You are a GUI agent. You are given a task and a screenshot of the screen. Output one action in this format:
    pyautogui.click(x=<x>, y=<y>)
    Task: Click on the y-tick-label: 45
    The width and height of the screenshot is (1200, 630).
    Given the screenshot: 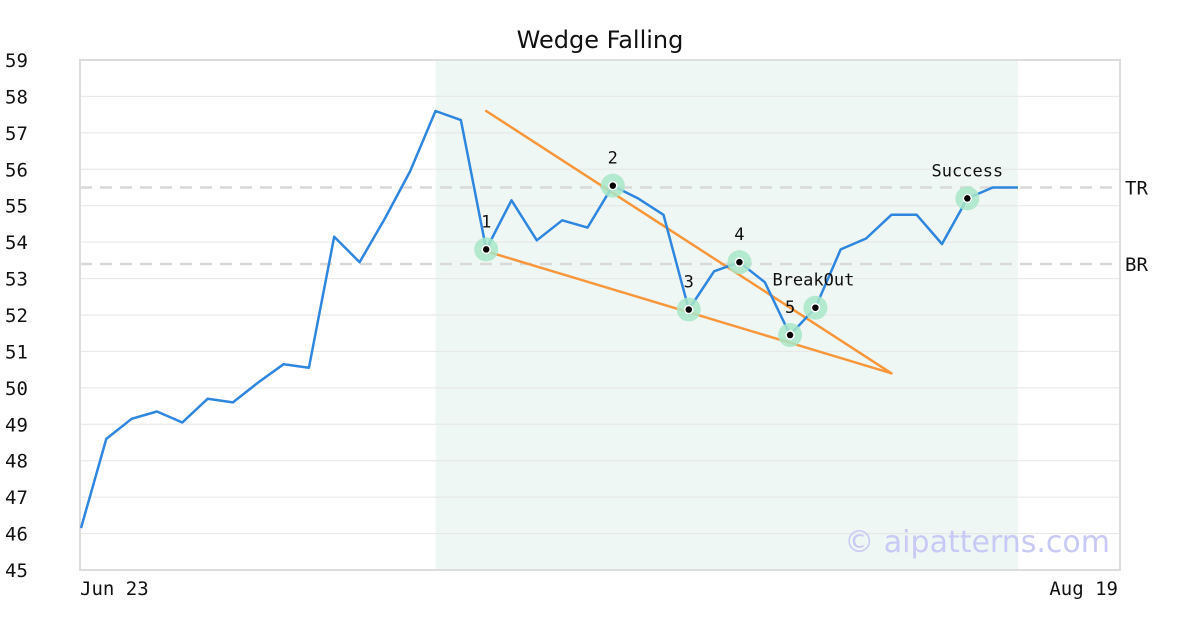 What is the action you would take?
    pyautogui.click(x=16, y=571)
    